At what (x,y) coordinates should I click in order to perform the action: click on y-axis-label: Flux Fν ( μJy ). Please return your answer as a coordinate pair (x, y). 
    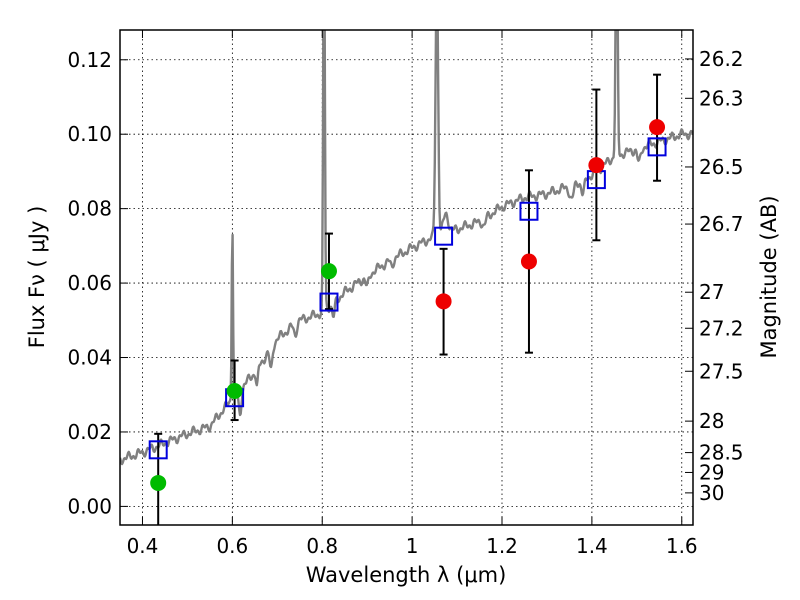
    Looking at the image, I should click on (37, 277).